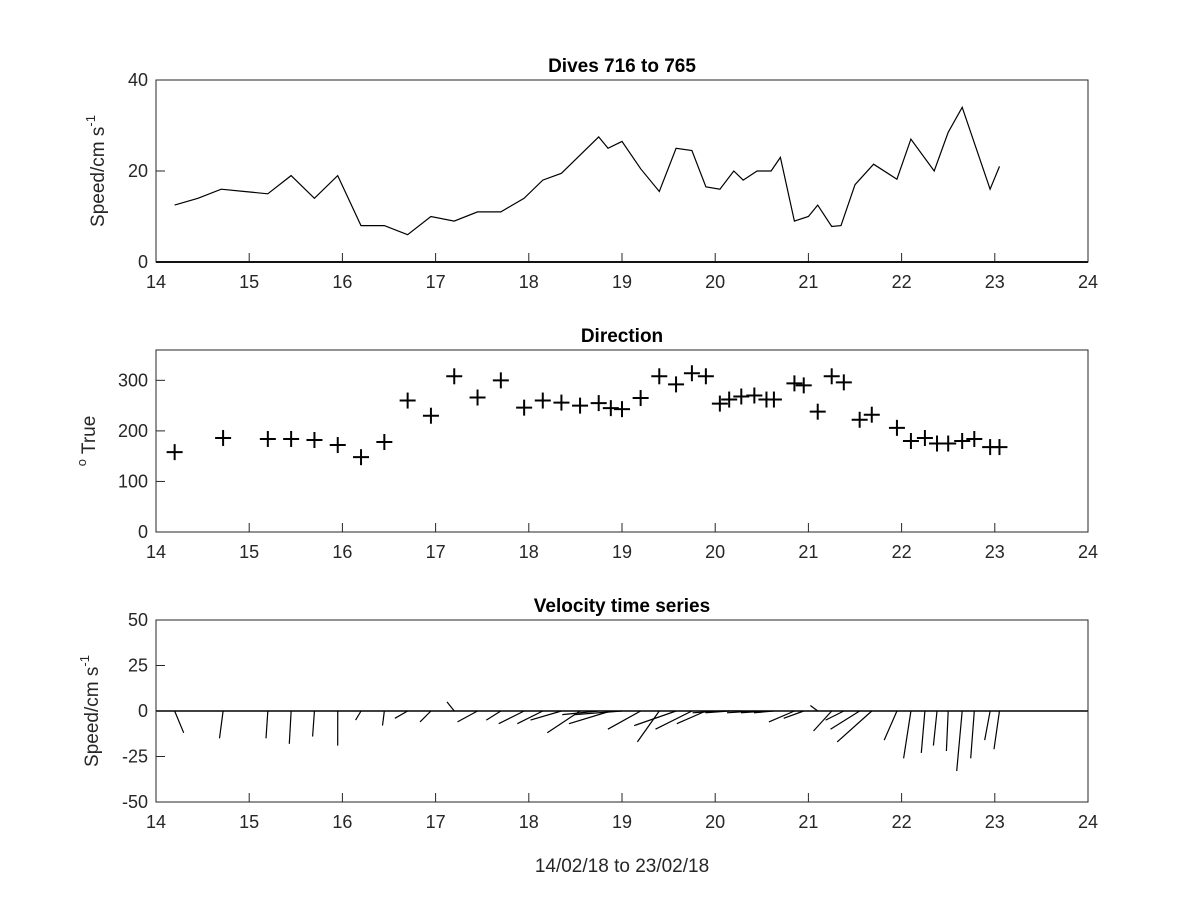 This screenshot has height=900, width=1200. I want to click on direction-x-tick-label: 19, so click(622, 552).